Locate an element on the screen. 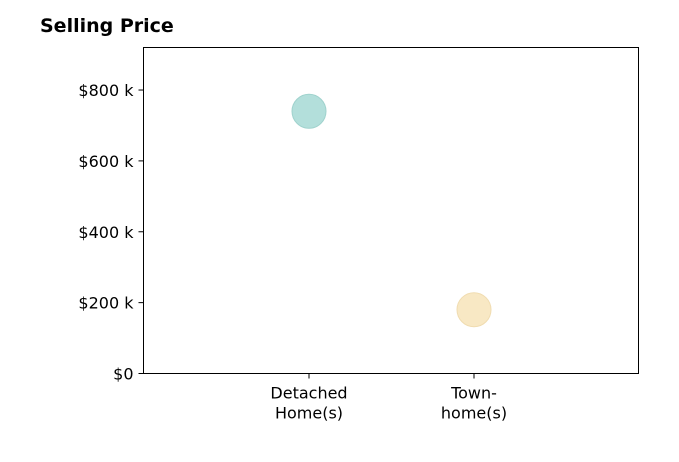 Image resolution: width=679 pixels, height=462 pixels. x-tick-label: home(s) is located at coordinates (474, 413).